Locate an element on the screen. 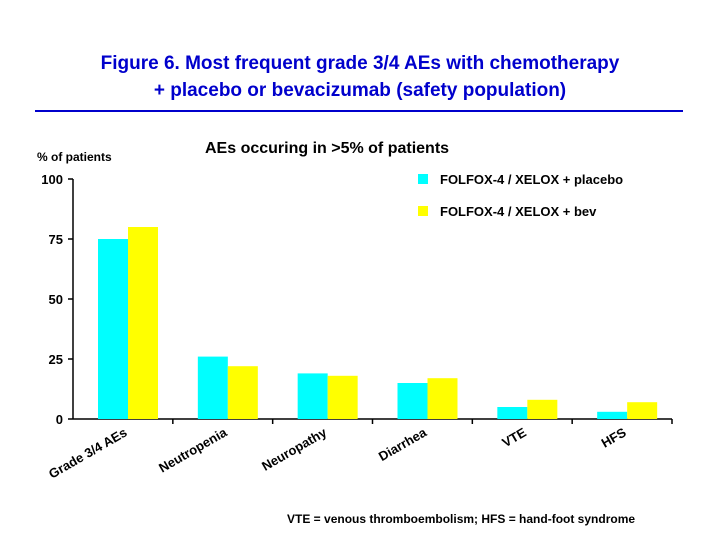 This screenshot has height=540, width=720. y-tick-label: 100 is located at coordinates (52, 179).